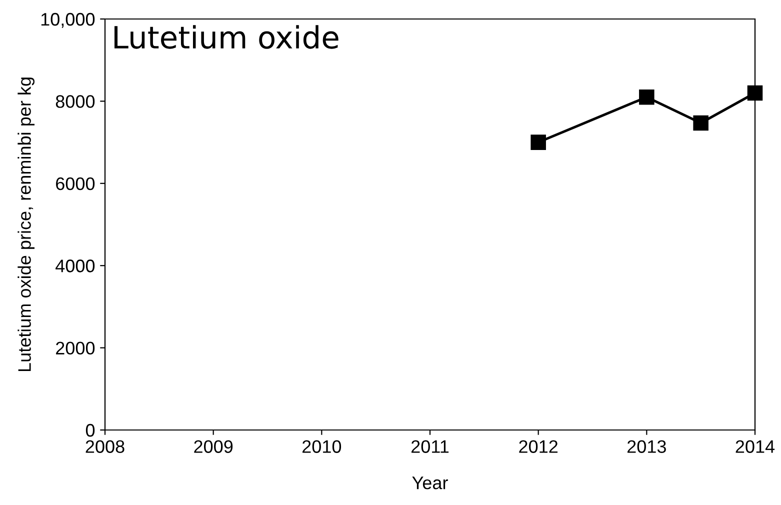 This screenshot has width=781, height=505. Describe the element at coordinates (26, 225) in the screenshot. I see `y-axis-title: Lutetium oxide price, renminbi per kg` at that location.